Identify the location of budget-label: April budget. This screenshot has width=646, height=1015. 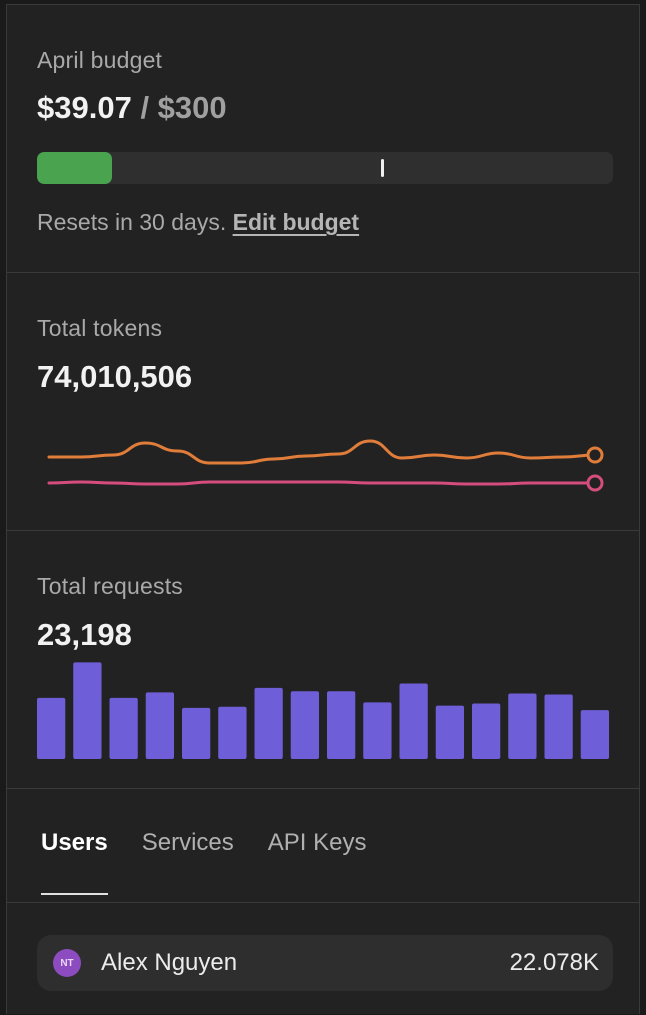
(100, 60).